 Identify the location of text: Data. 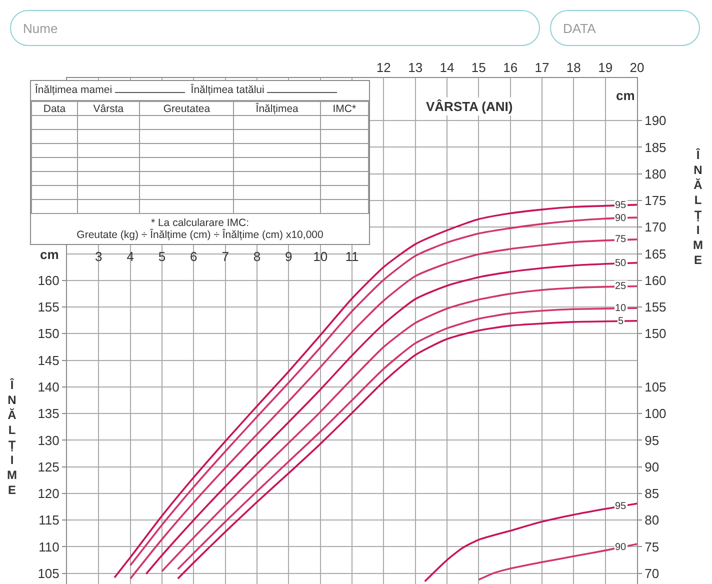
(54, 108).